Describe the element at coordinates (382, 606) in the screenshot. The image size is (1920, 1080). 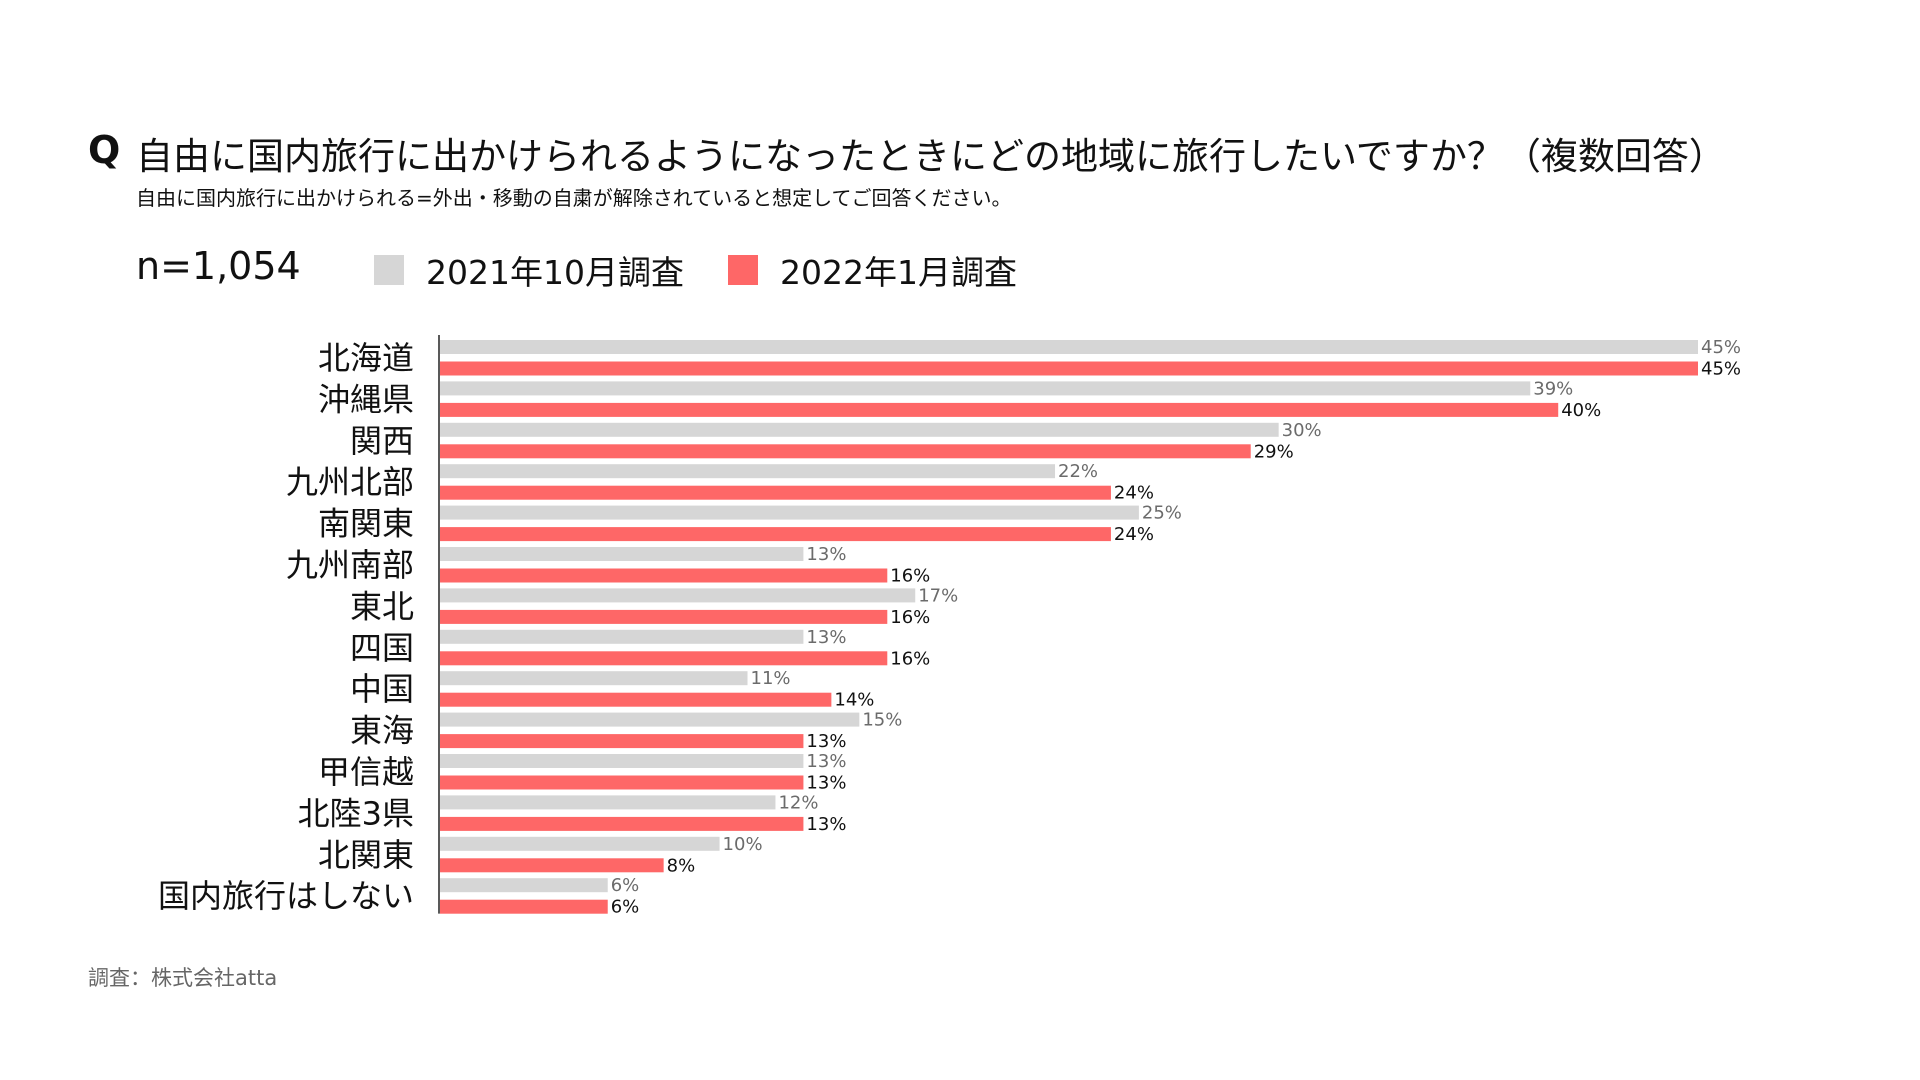
I see `category-label: 東北` at that location.